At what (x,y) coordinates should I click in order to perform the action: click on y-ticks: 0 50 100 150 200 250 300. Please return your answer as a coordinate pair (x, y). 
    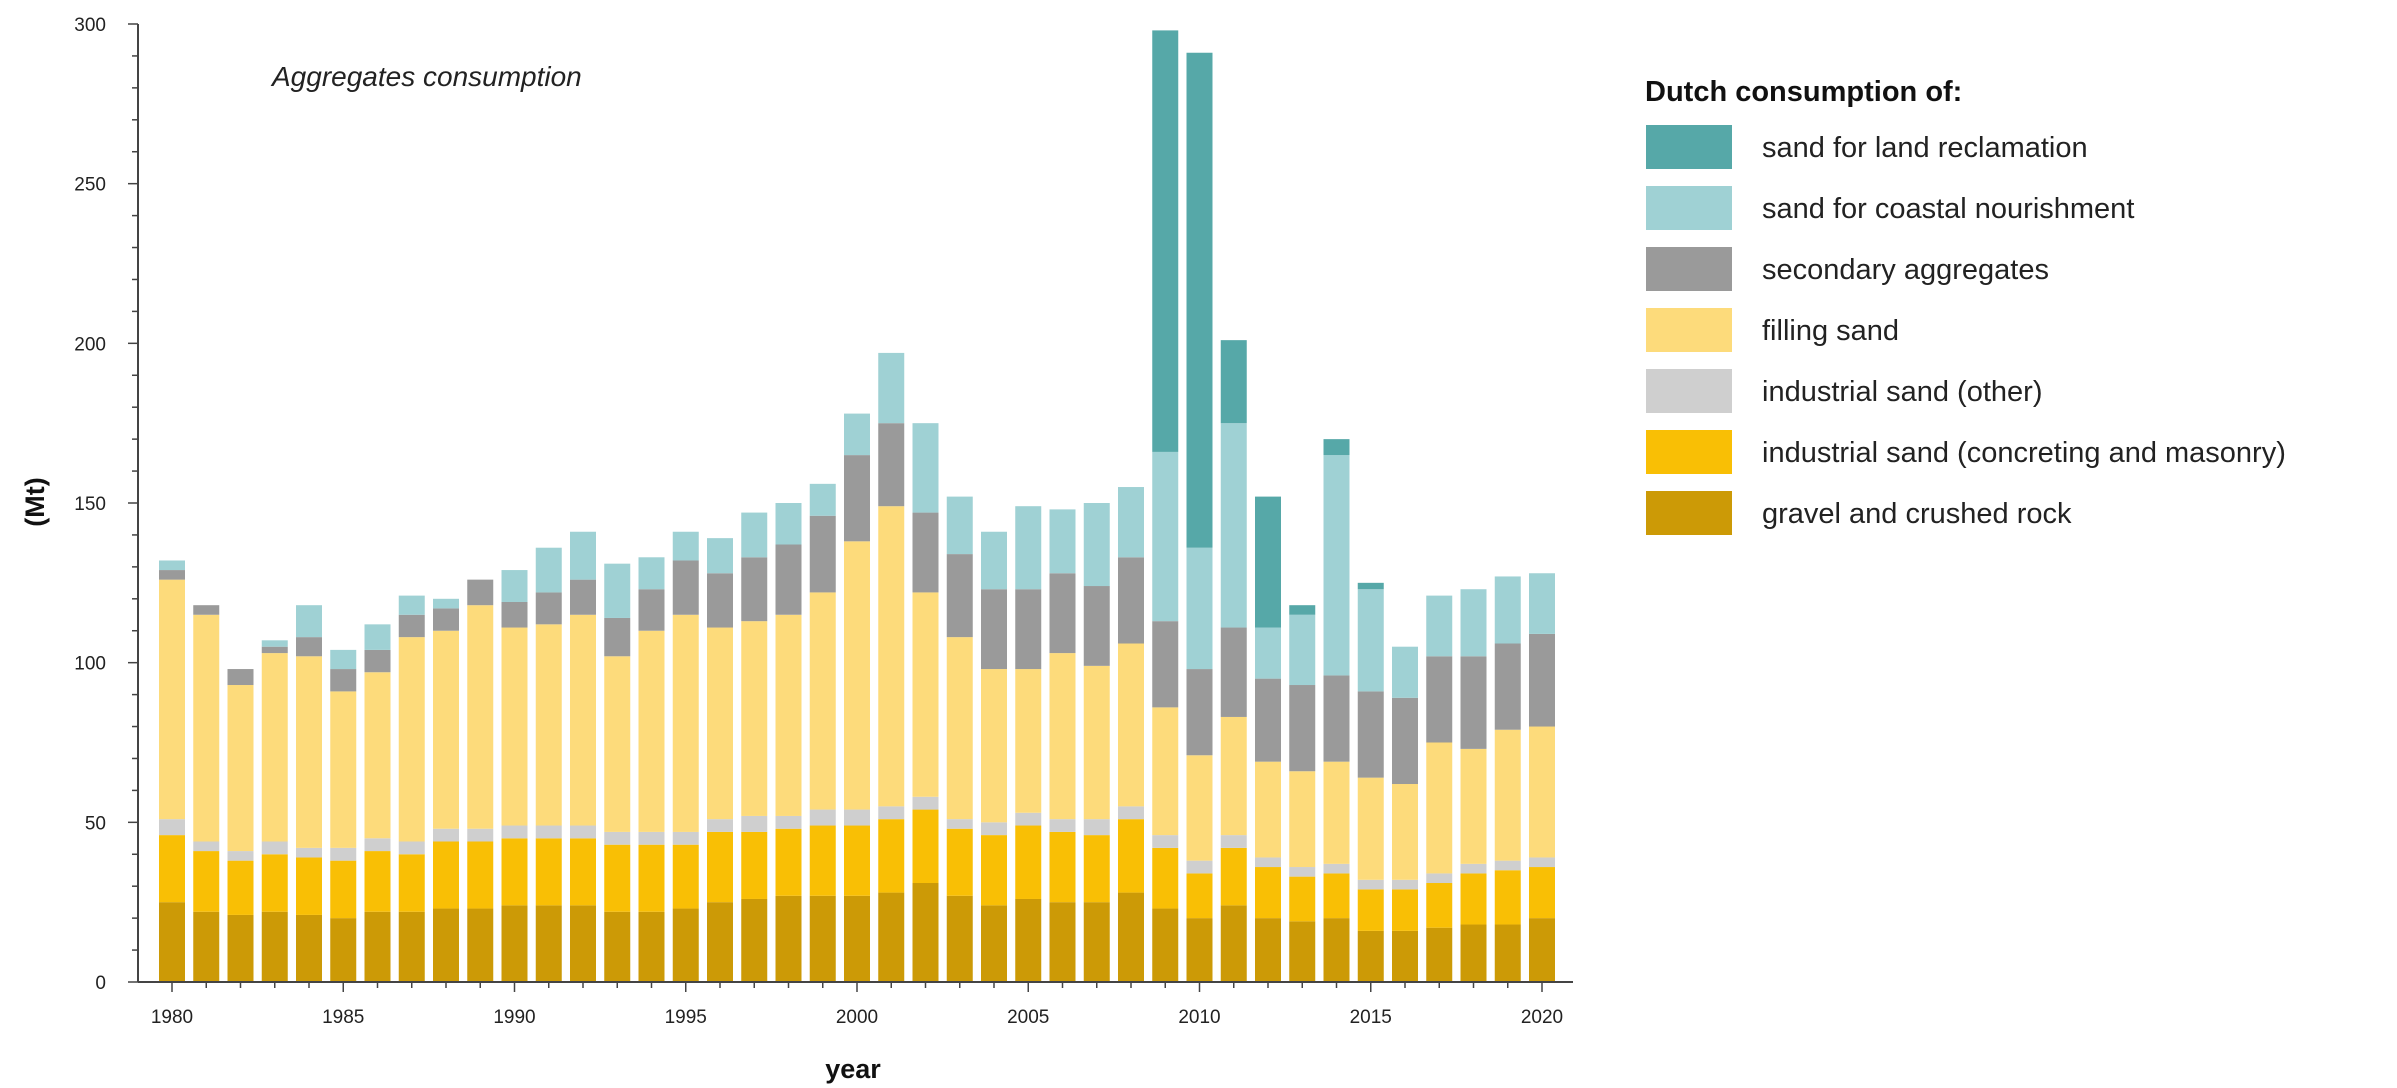
    Looking at the image, I should click on (106, 504).